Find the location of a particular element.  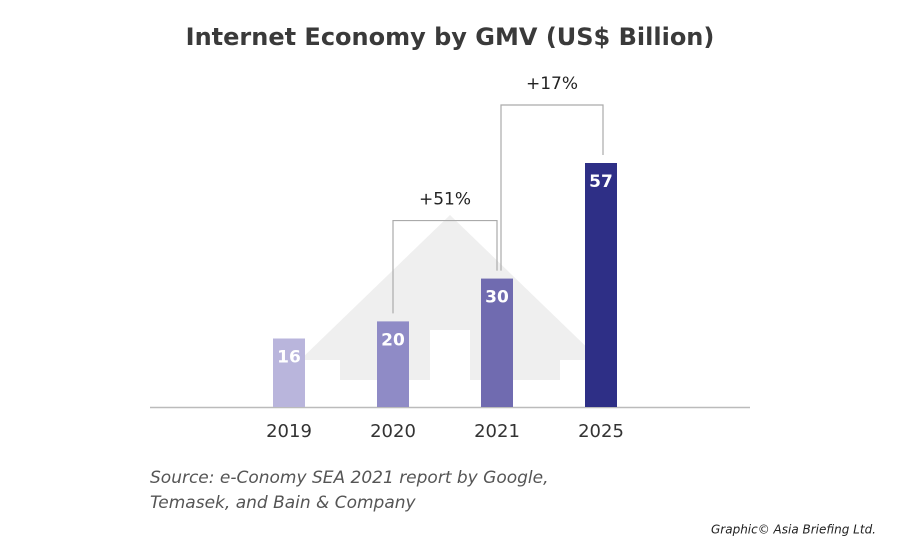

x-tick-label: 2025 is located at coordinates (601, 431).